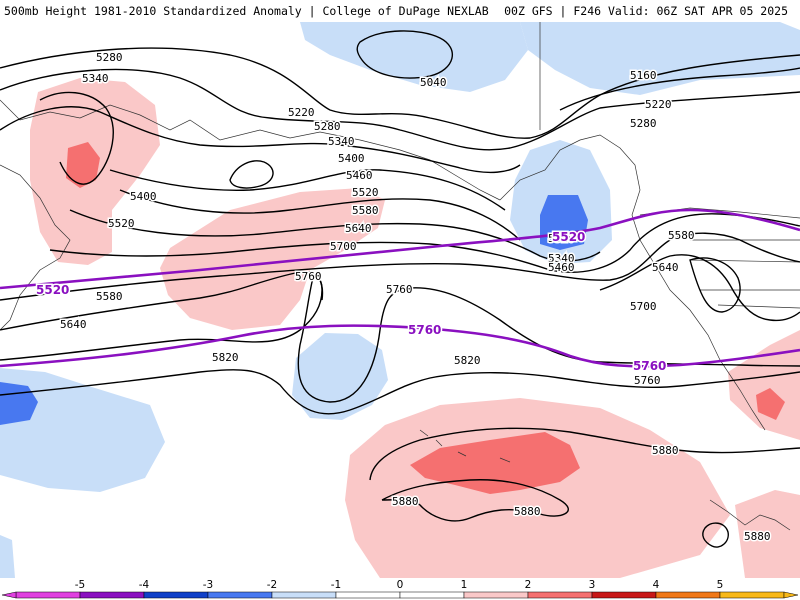  Describe the element at coordinates (464, 585) in the screenshot. I see `colorbar-tick-label: 1` at that location.